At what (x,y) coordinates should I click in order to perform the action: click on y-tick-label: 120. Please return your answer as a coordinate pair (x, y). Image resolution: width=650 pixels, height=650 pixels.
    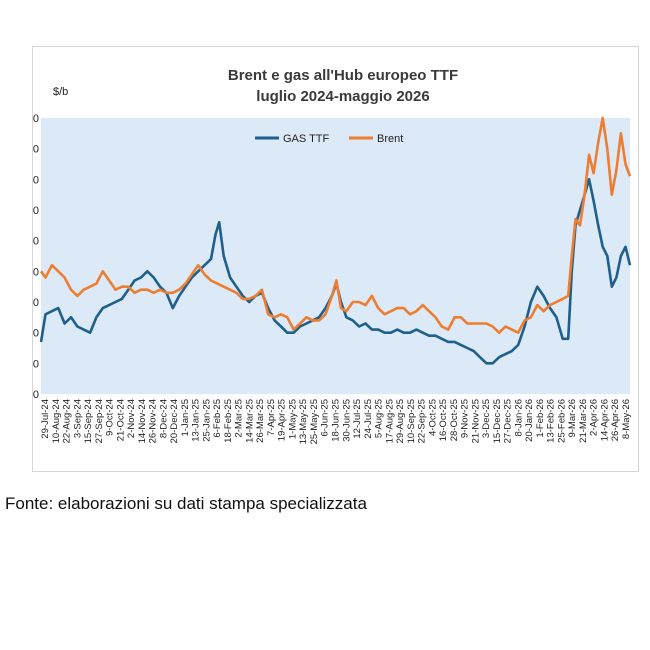
    Looking at the image, I should click on (36, 150).